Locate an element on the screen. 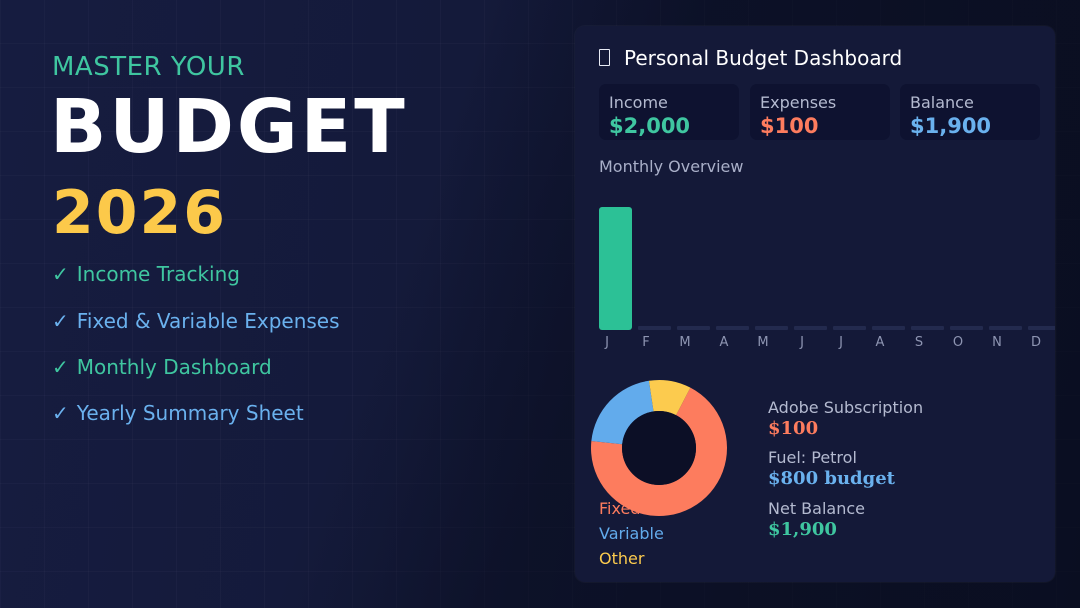 The image size is (1080, 608). tick-label-7: A is located at coordinates (880, 342).